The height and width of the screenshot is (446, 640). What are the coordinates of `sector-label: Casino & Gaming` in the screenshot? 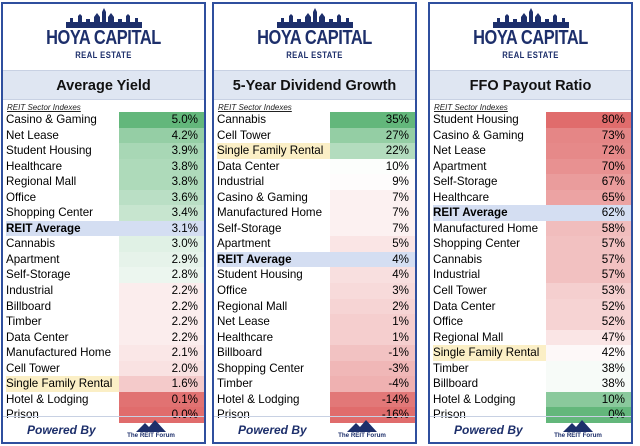 It's located at (478, 135).